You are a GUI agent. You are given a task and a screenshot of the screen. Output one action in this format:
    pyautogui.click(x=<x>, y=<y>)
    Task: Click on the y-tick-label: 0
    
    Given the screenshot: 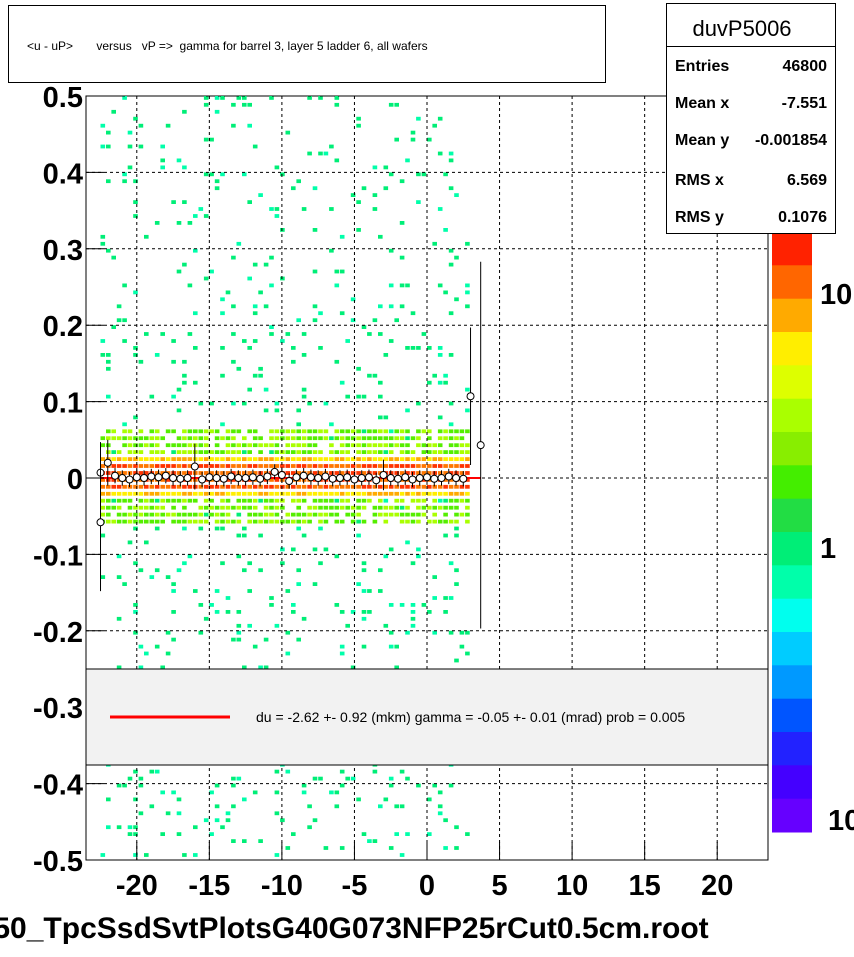 What is the action you would take?
    pyautogui.click(x=75, y=480)
    